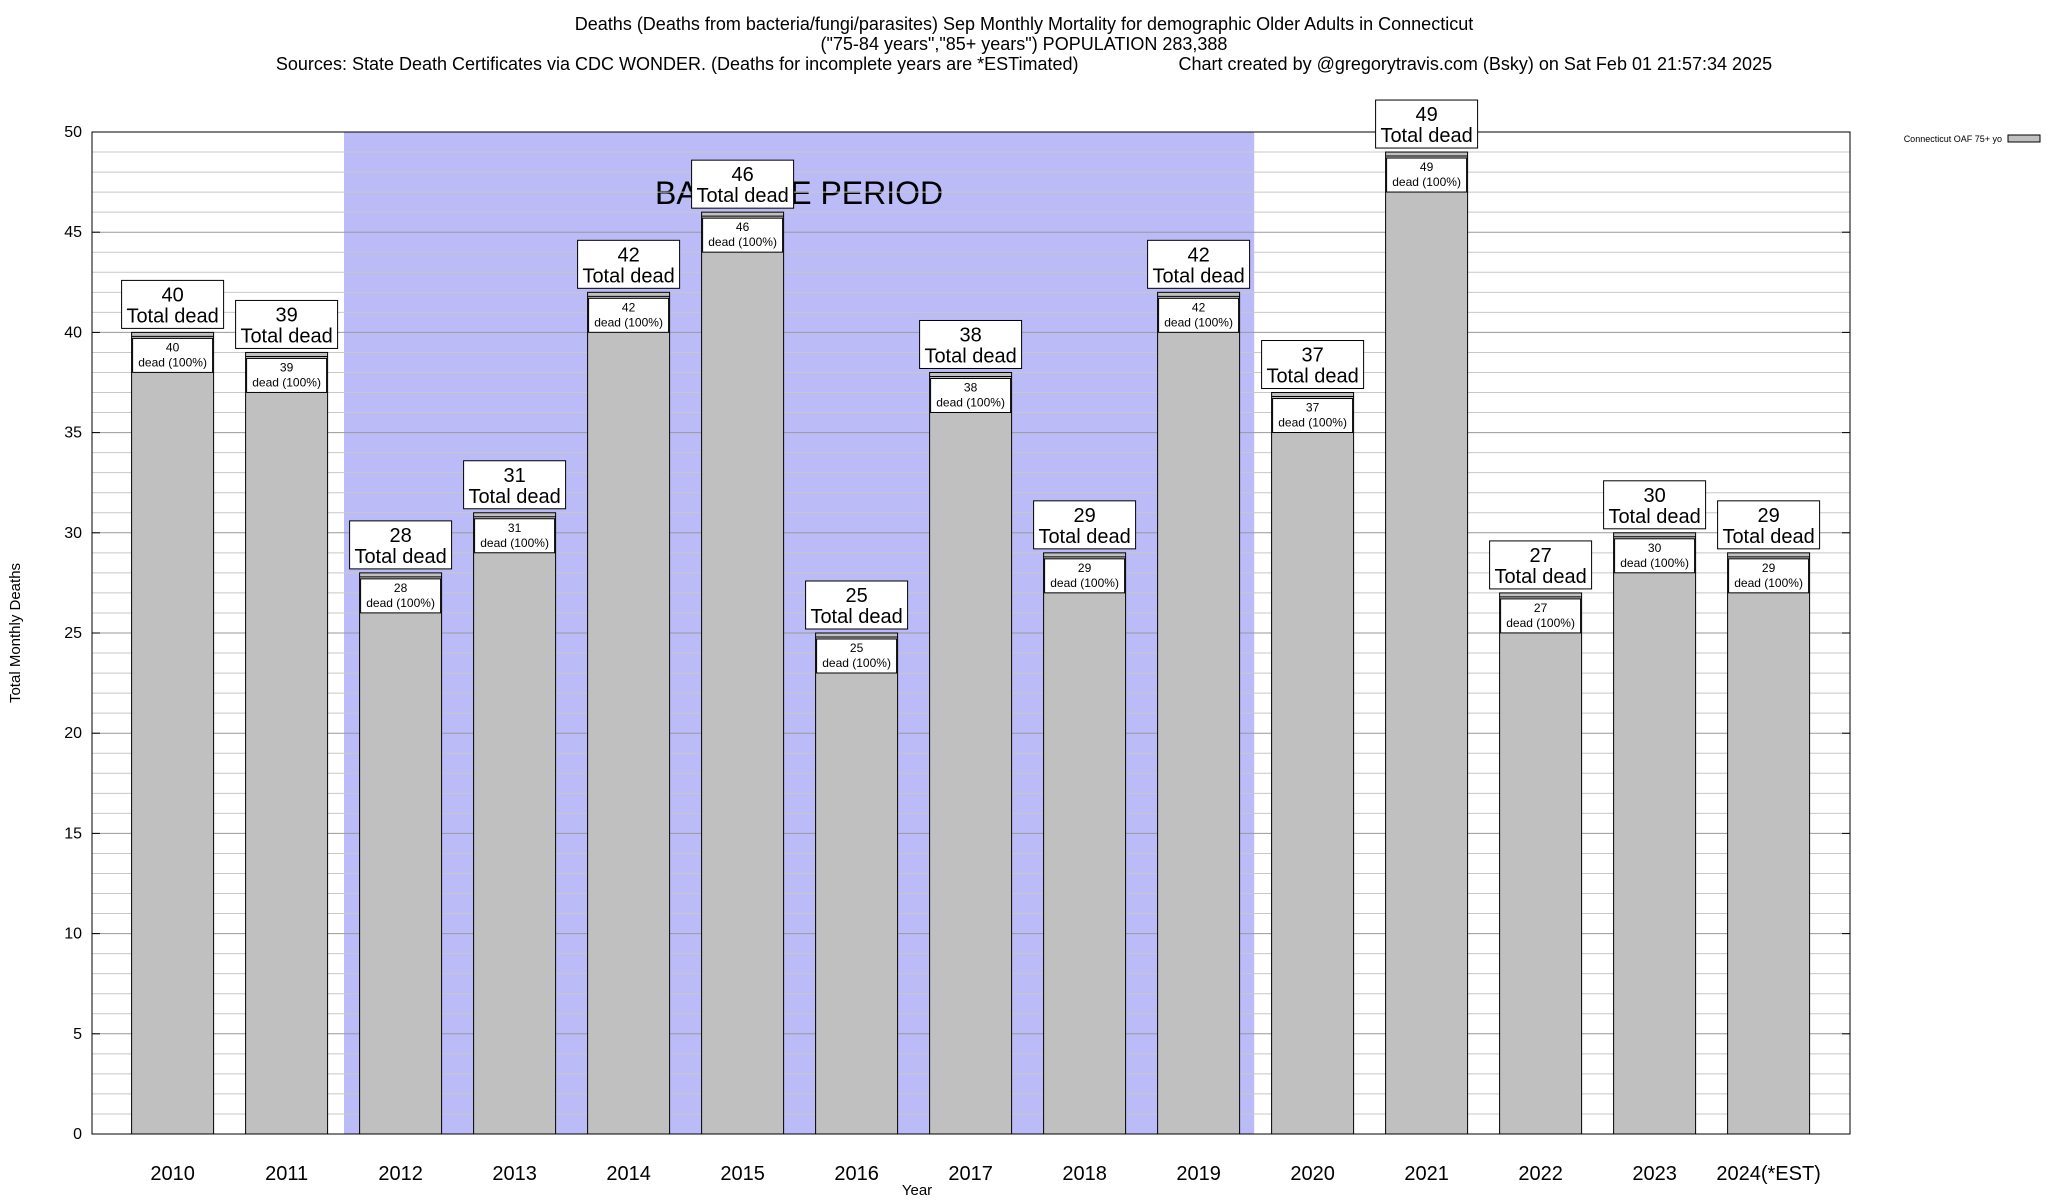 The height and width of the screenshot is (1200, 2048). I want to click on x-tick-label: 2014, so click(628, 1174).